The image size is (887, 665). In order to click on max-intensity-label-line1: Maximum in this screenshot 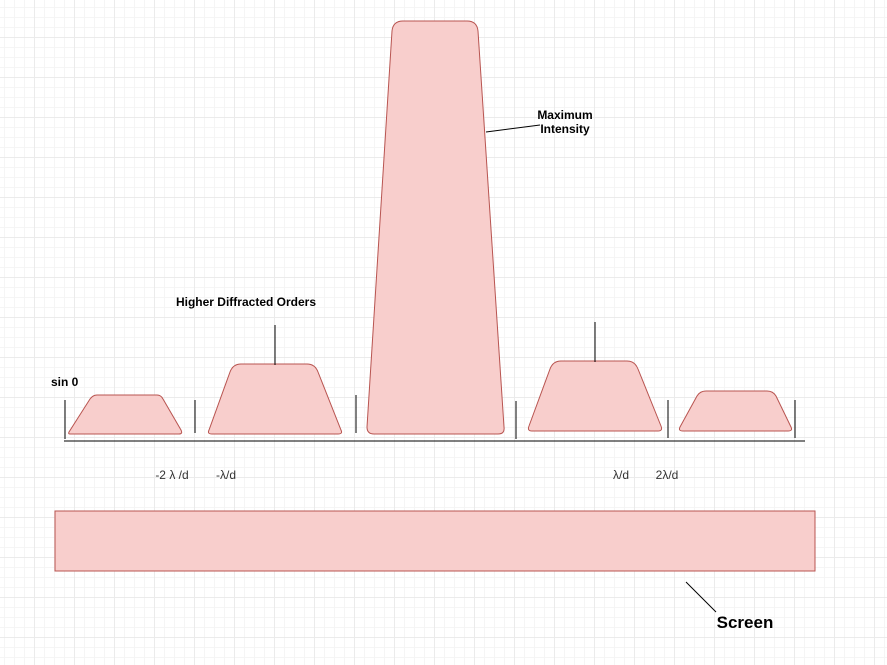, I will do `click(564, 115)`.